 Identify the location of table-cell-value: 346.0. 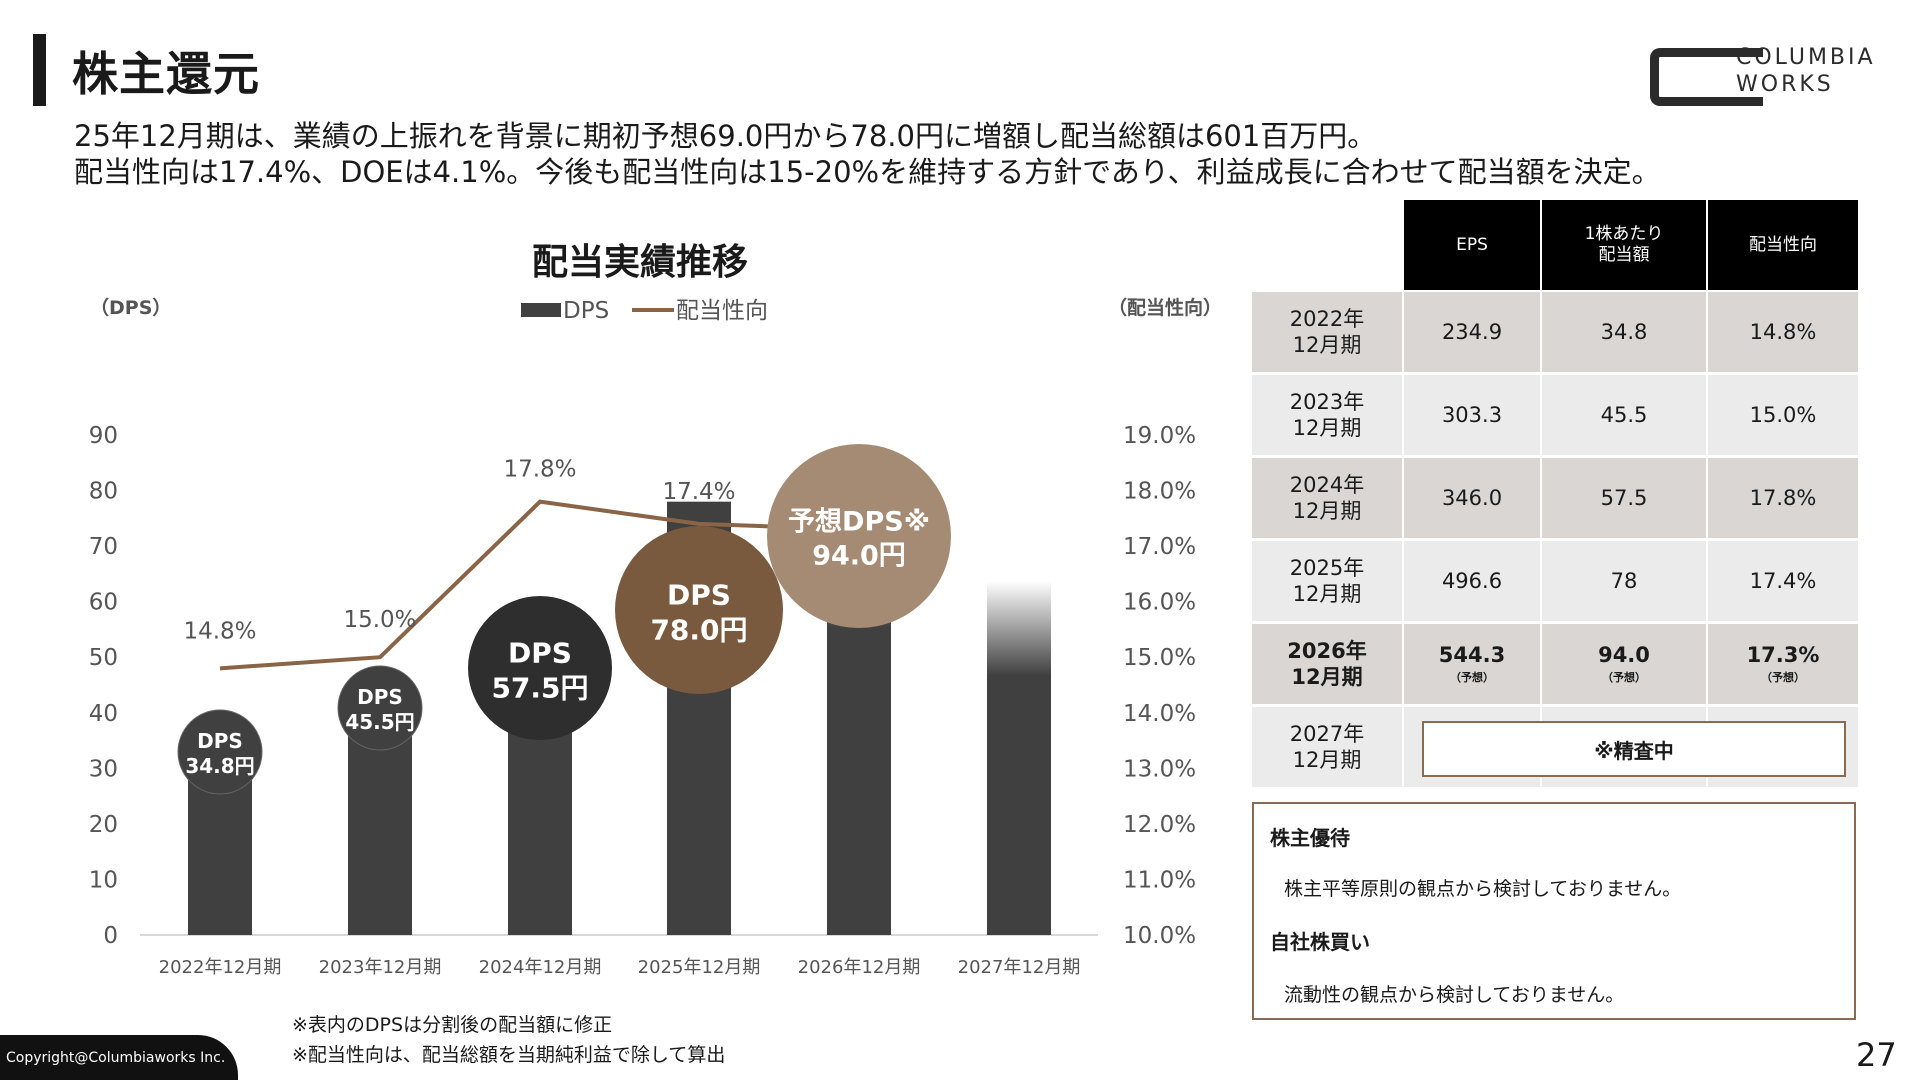
(1472, 498).